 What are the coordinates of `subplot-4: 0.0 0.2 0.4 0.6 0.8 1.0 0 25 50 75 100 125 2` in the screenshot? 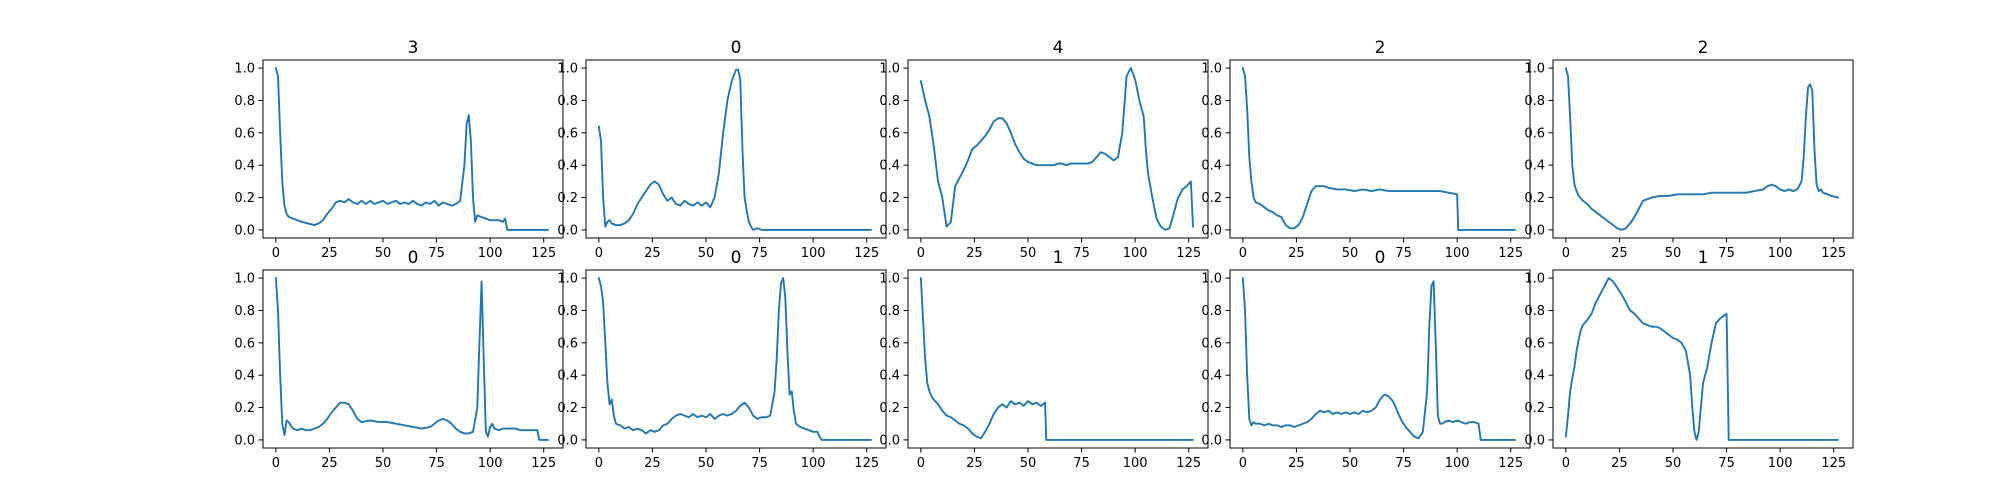 It's located at (1366, 149).